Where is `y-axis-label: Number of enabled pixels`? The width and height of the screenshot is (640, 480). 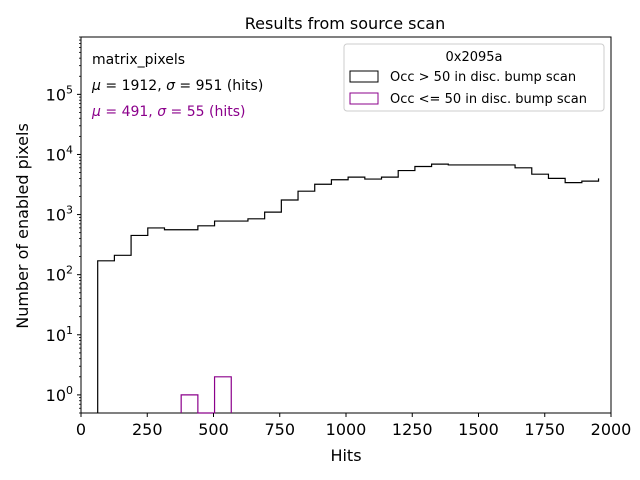 y-axis-label: Number of enabled pixels is located at coordinates (22, 226).